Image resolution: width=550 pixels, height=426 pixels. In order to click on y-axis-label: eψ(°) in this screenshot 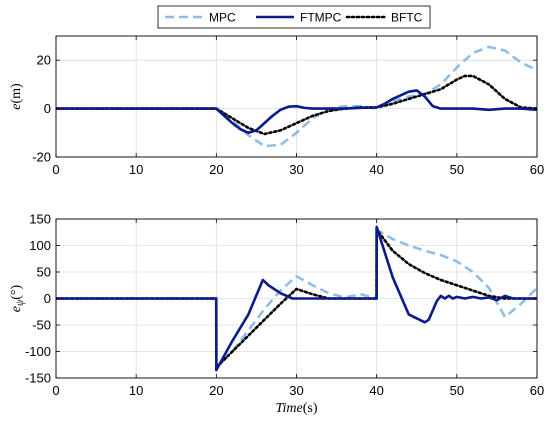, I will do `click(17, 298)`.